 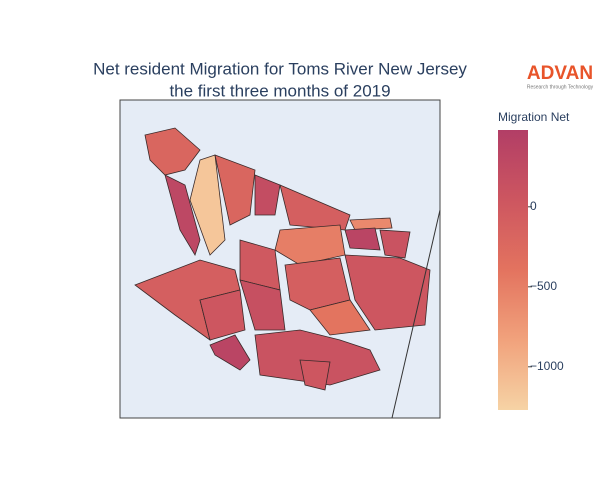 What do you see at coordinates (534, 117) in the screenshot?
I see `colorbar-title: Migration Net` at bounding box center [534, 117].